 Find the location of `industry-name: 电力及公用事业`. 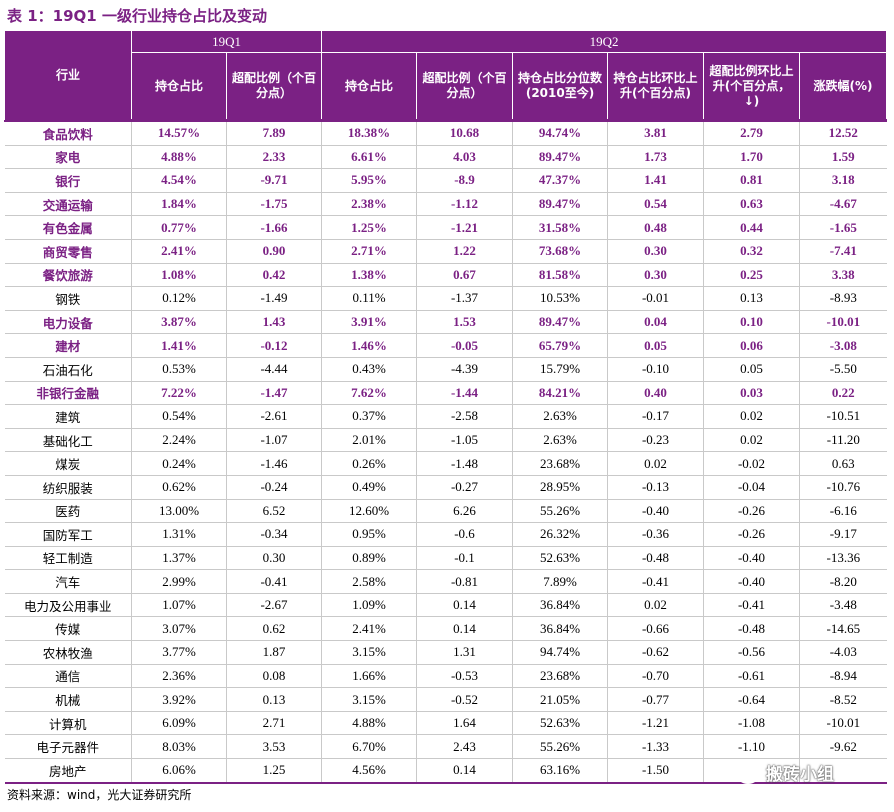

industry-name: 电力及公用事业 is located at coordinates (68, 605).